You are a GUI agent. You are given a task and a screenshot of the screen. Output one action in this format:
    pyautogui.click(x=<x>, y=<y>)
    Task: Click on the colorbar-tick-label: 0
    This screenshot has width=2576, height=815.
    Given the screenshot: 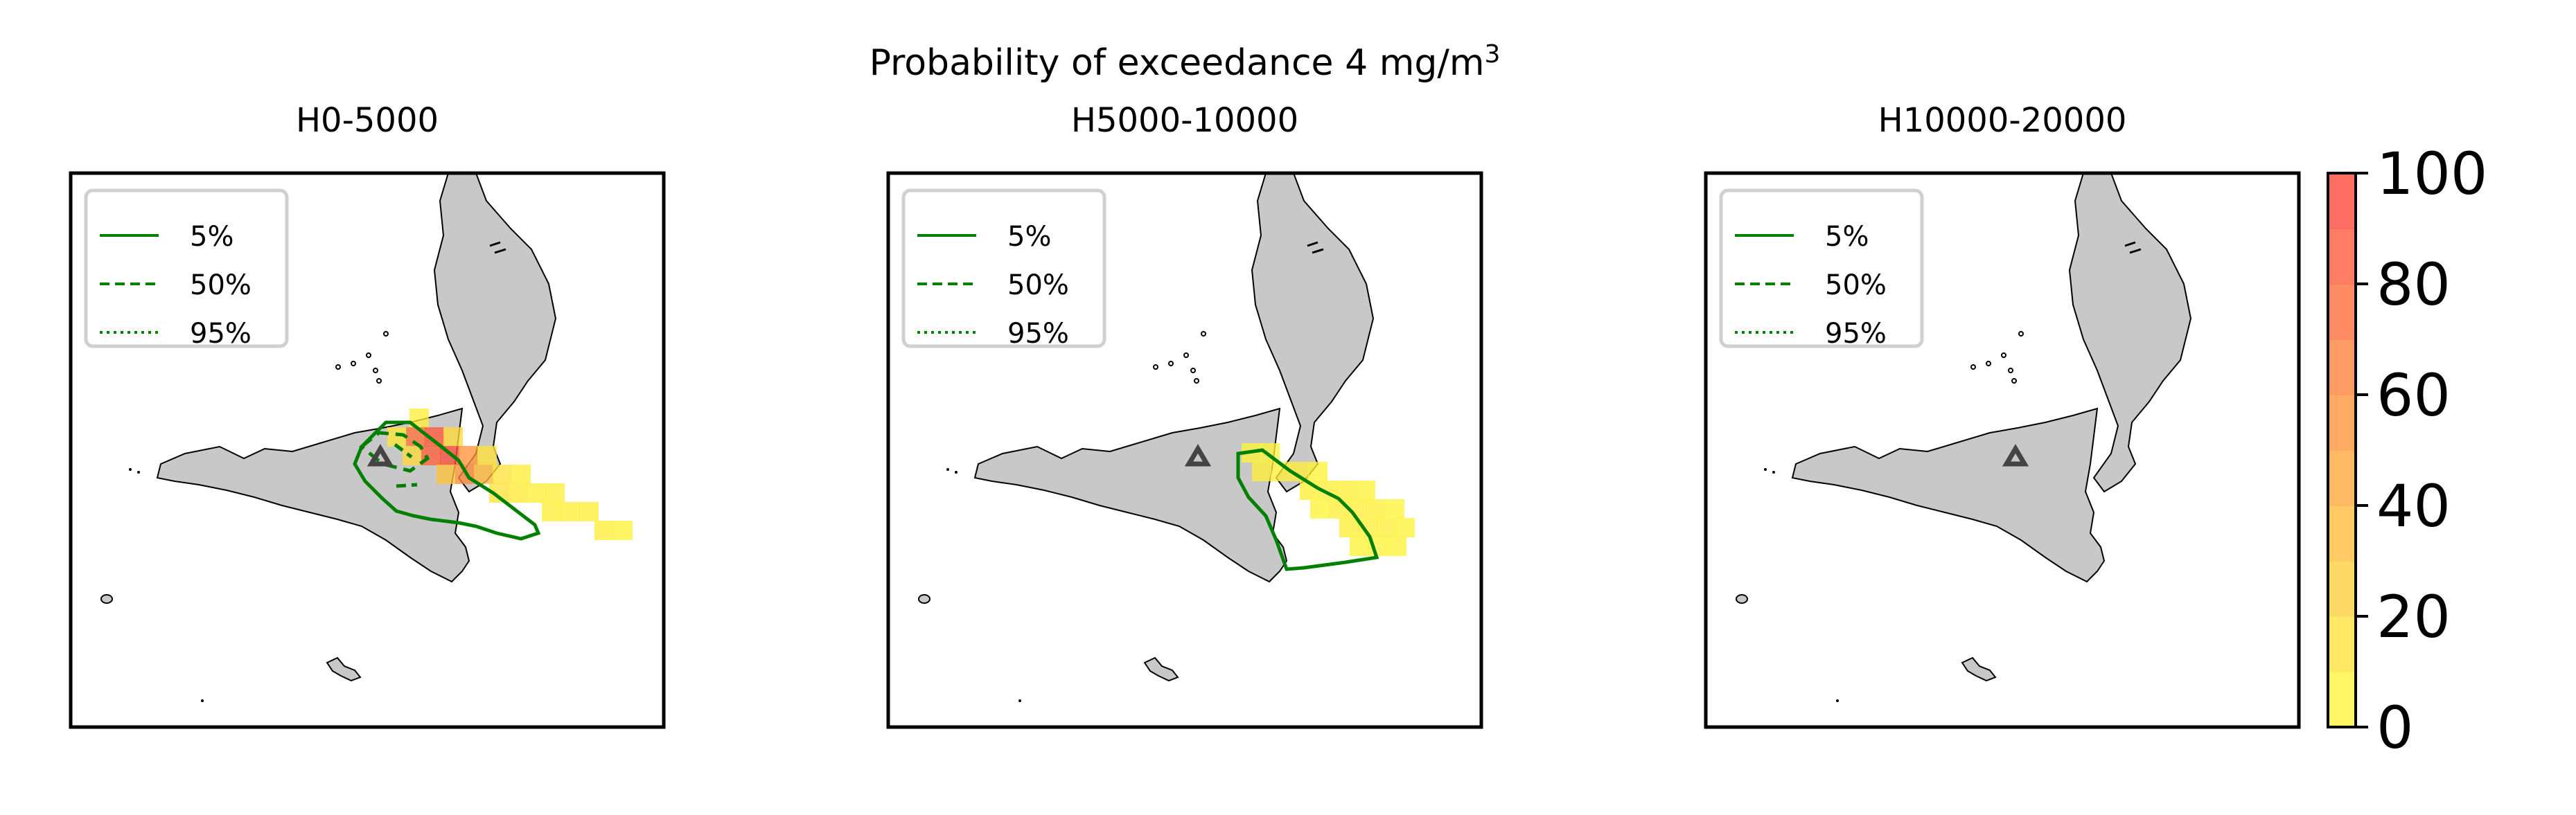 What is the action you would take?
    pyautogui.click(x=2395, y=728)
    